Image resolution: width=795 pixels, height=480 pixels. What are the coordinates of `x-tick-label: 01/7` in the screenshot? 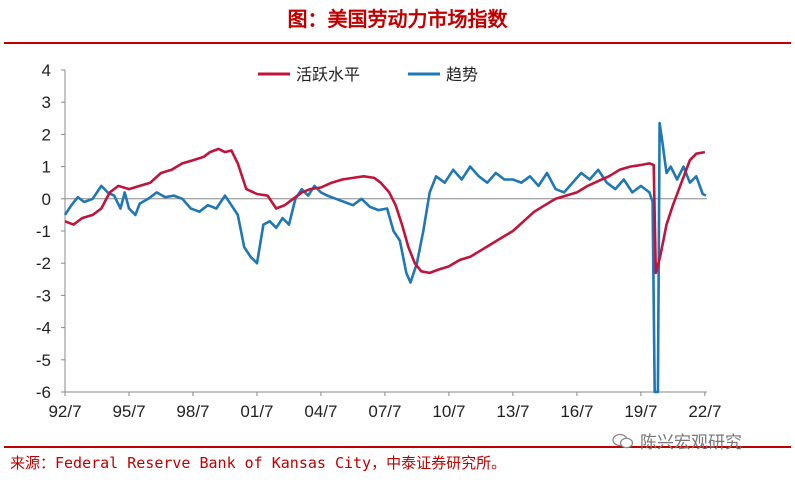 It's located at (256, 411).